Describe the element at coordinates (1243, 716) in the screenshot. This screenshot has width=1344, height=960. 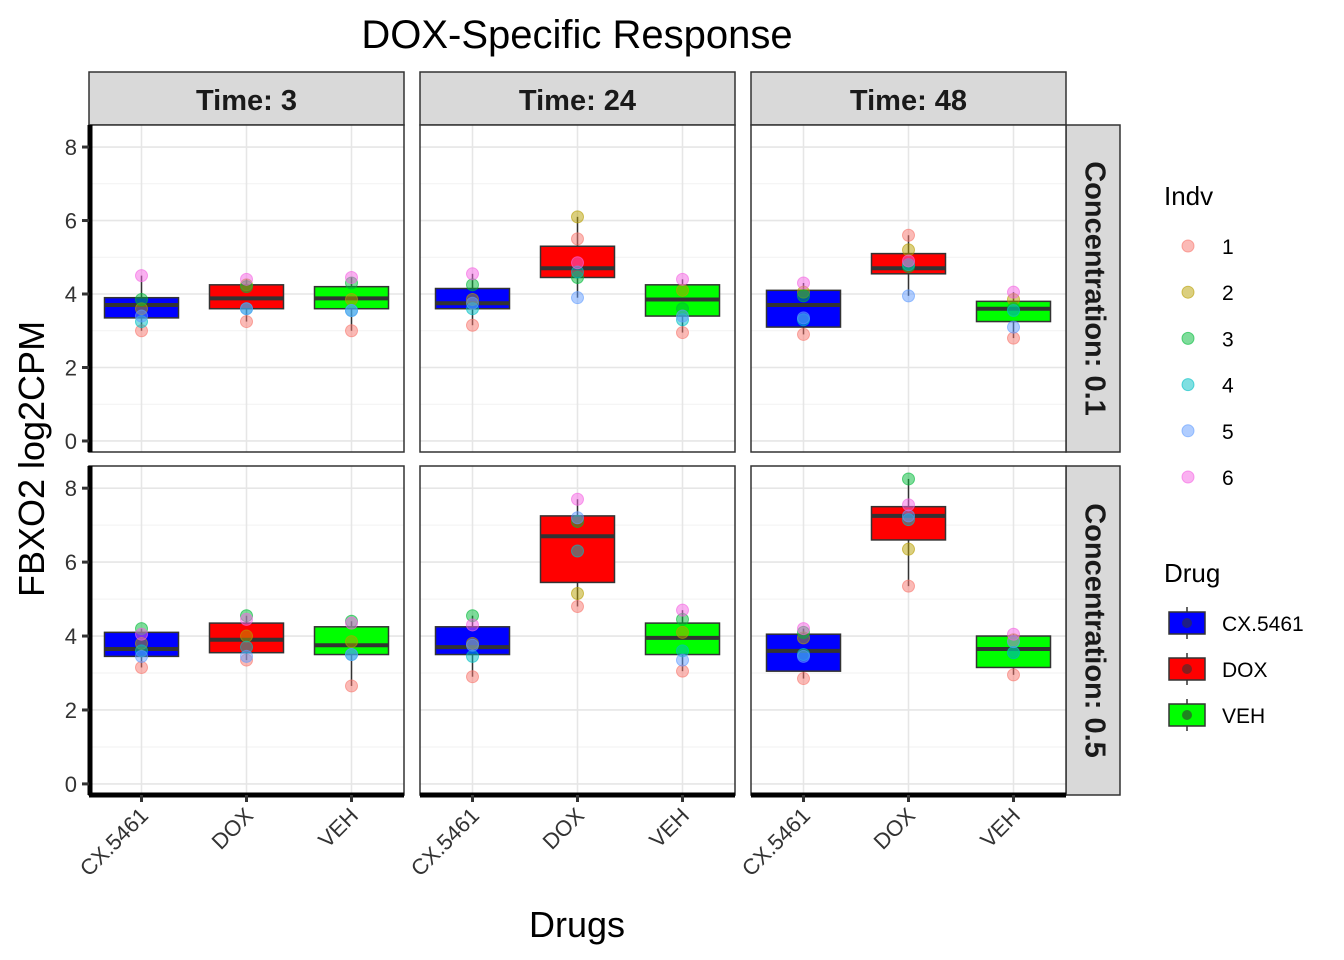
I see `legend-drug-label: VEH` at that location.